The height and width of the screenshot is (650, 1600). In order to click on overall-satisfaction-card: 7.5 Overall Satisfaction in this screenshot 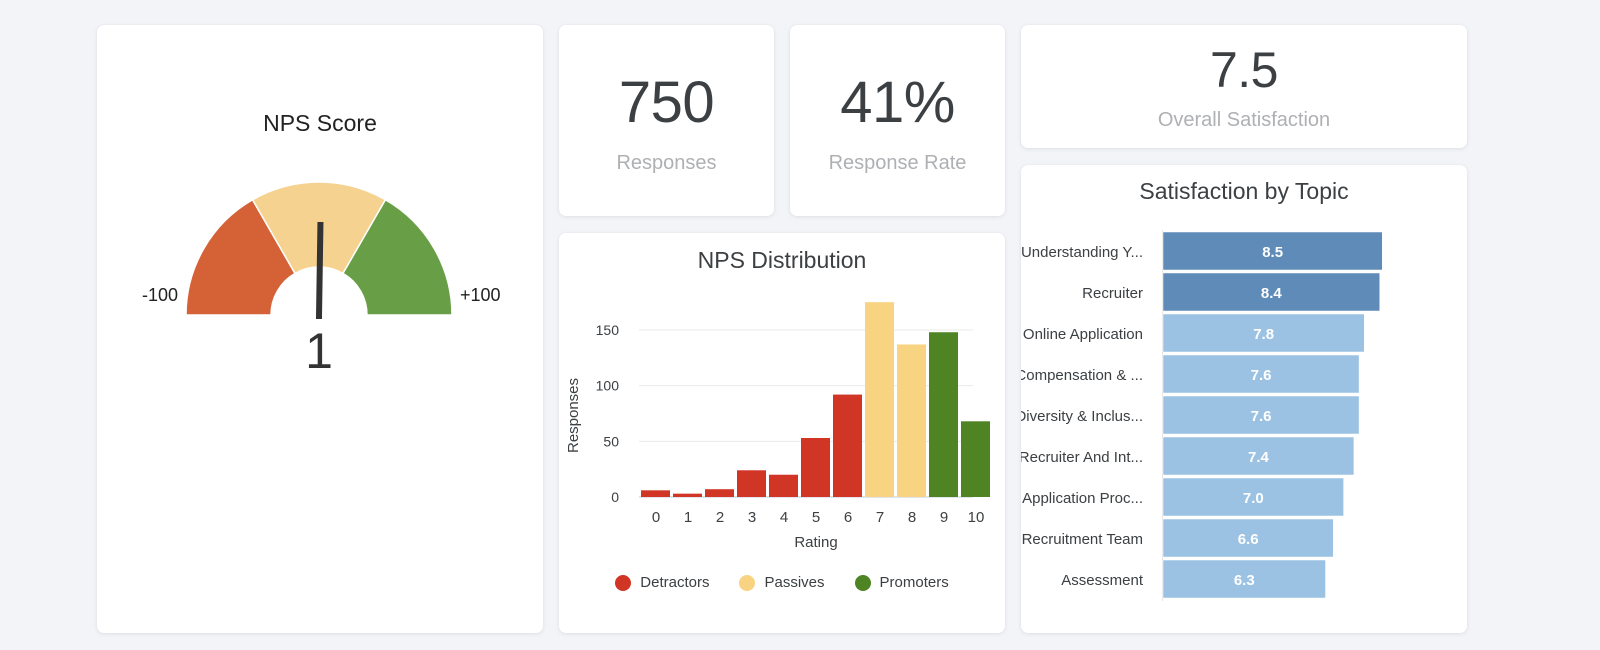, I will do `click(1244, 86)`.